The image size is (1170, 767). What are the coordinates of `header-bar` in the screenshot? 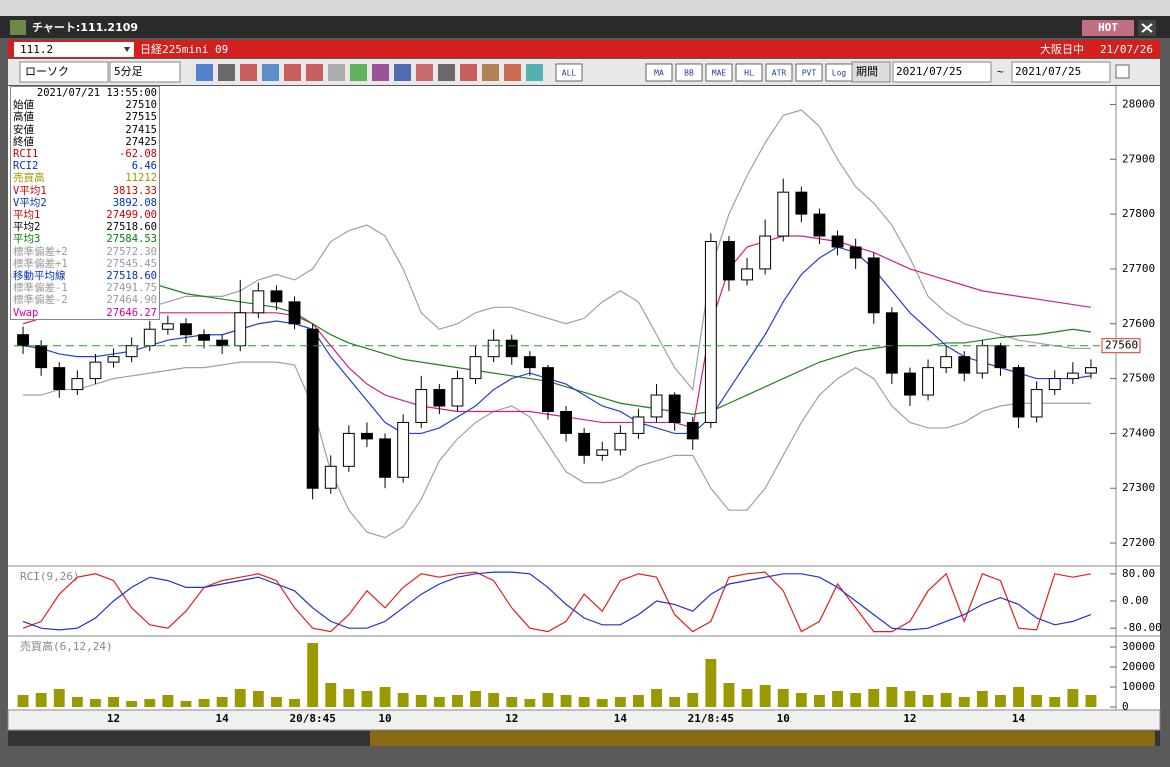 It's located at (584, 49).